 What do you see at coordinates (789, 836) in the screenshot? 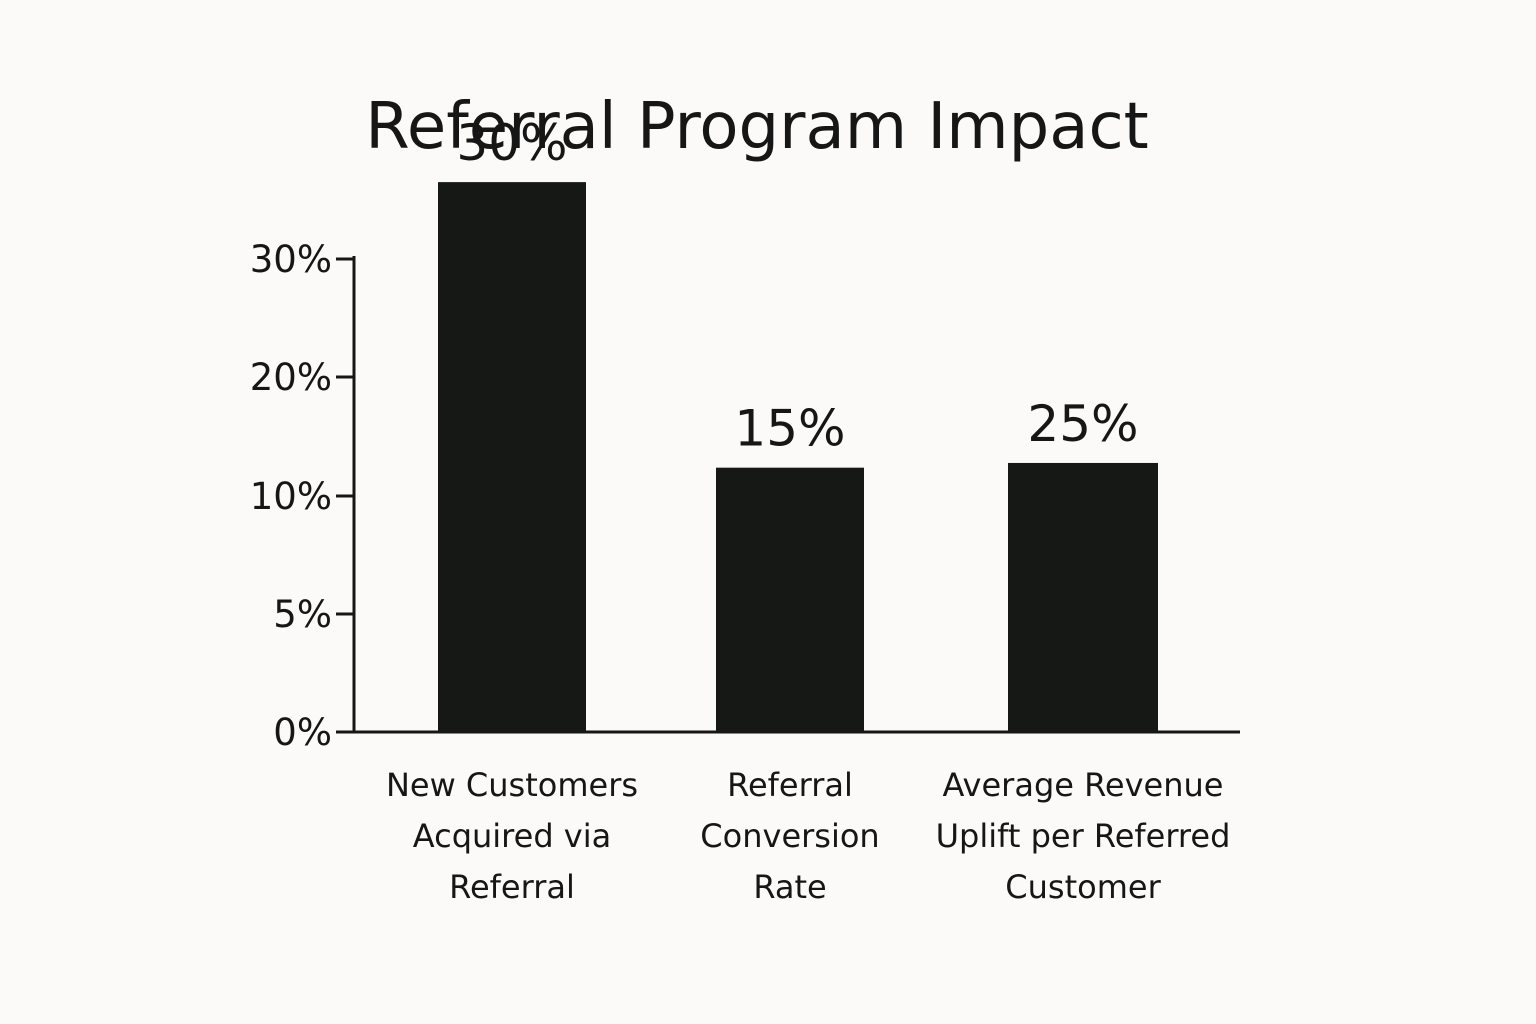
I see `x-category-label: Conversion` at bounding box center [789, 836].